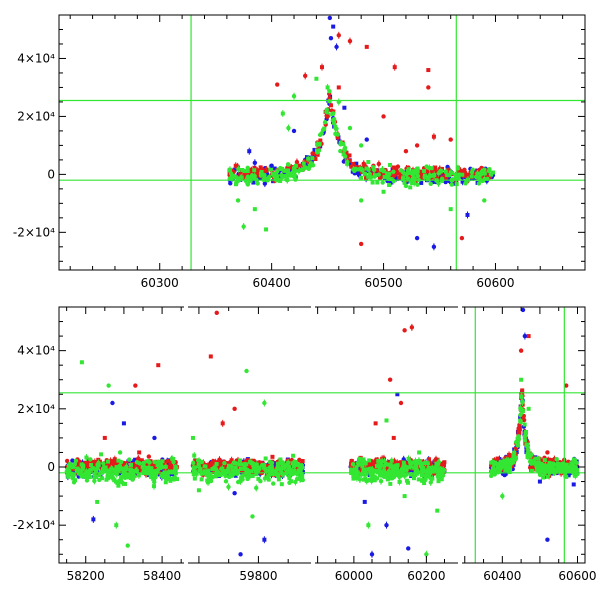 The image size is (600, 600). I want to click on x-tick-label: 60600, so click(495, 283).